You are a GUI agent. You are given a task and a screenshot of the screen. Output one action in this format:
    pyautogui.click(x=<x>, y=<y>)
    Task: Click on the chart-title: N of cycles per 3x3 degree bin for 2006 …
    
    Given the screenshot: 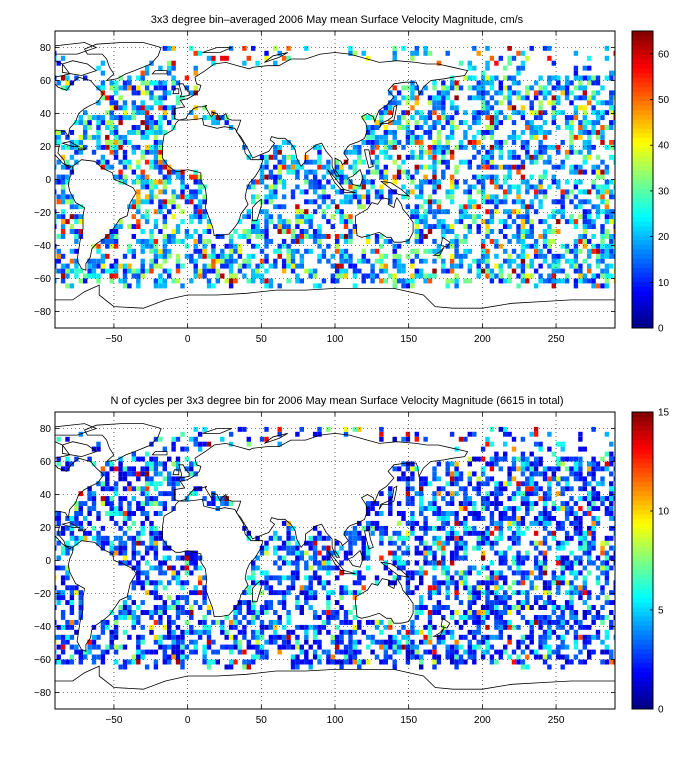 What is the action you would take?
    pyautogui.click(x=336, y=401)
    